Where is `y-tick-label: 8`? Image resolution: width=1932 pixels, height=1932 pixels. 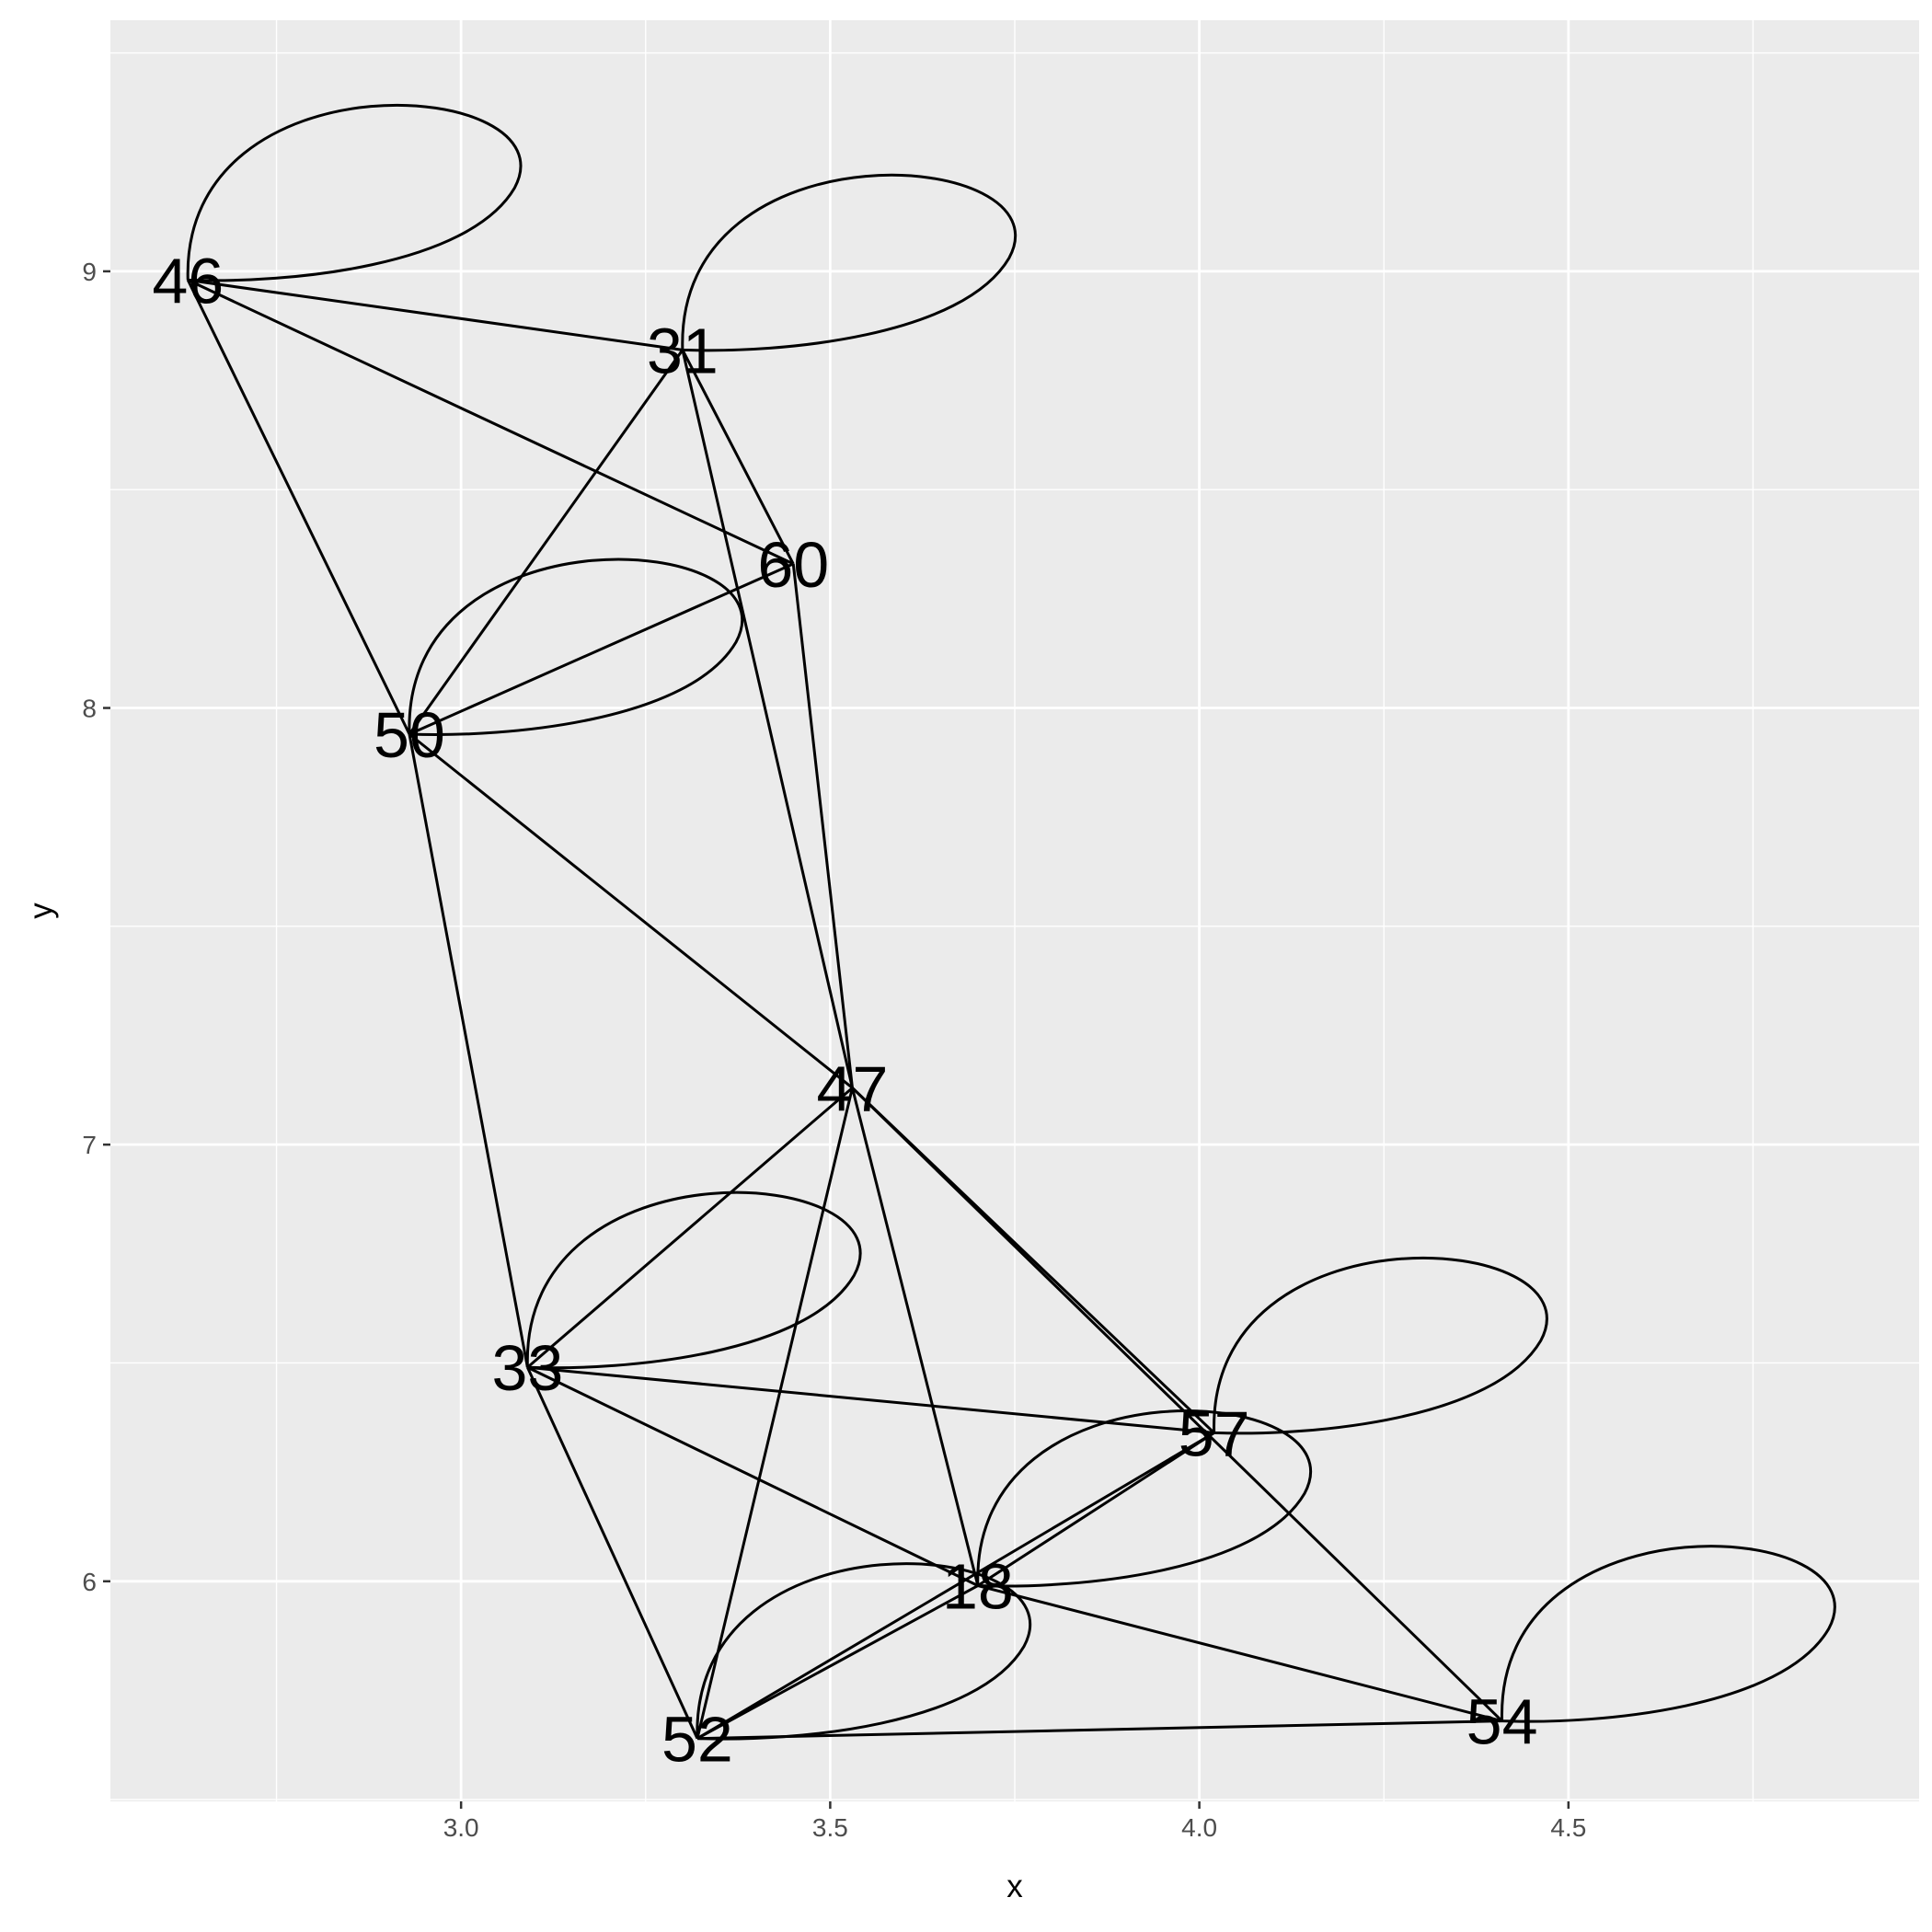 y-tick-label: 8 is located at coordinates (89, 709).